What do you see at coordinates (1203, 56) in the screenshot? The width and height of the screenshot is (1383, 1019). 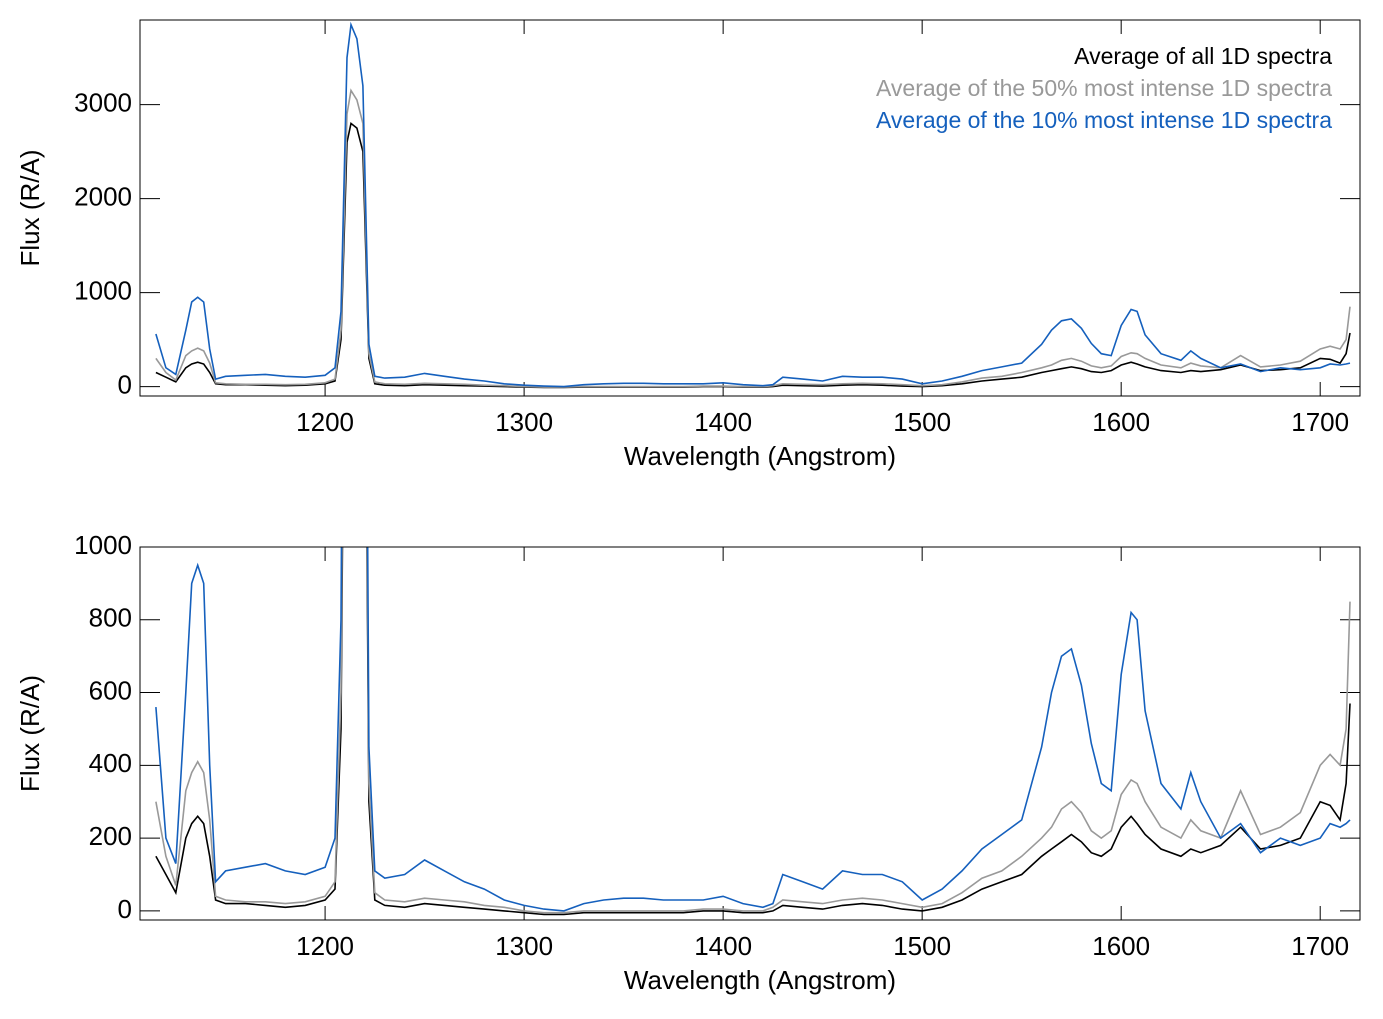 I see `legend-entry: Average of all 1D spectra` at bounding box center [1203, 56].